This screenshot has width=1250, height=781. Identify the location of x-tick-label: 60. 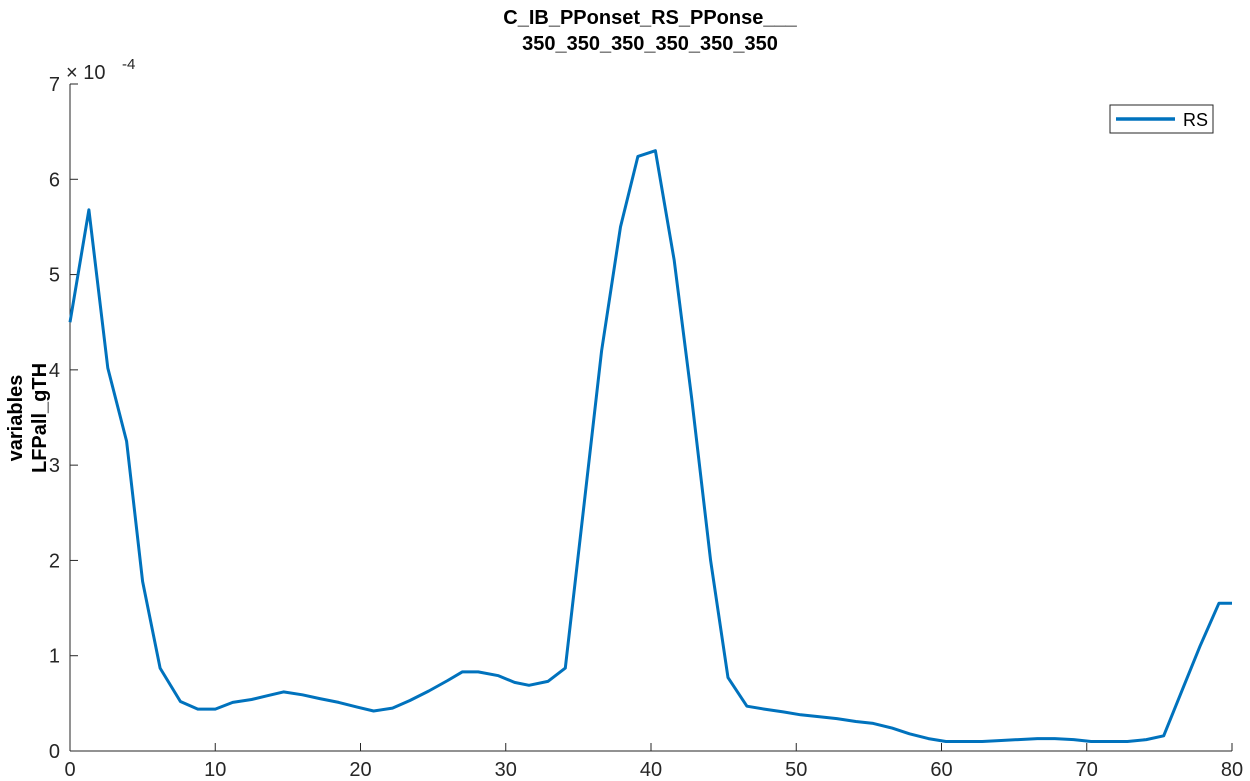
(941, 770).